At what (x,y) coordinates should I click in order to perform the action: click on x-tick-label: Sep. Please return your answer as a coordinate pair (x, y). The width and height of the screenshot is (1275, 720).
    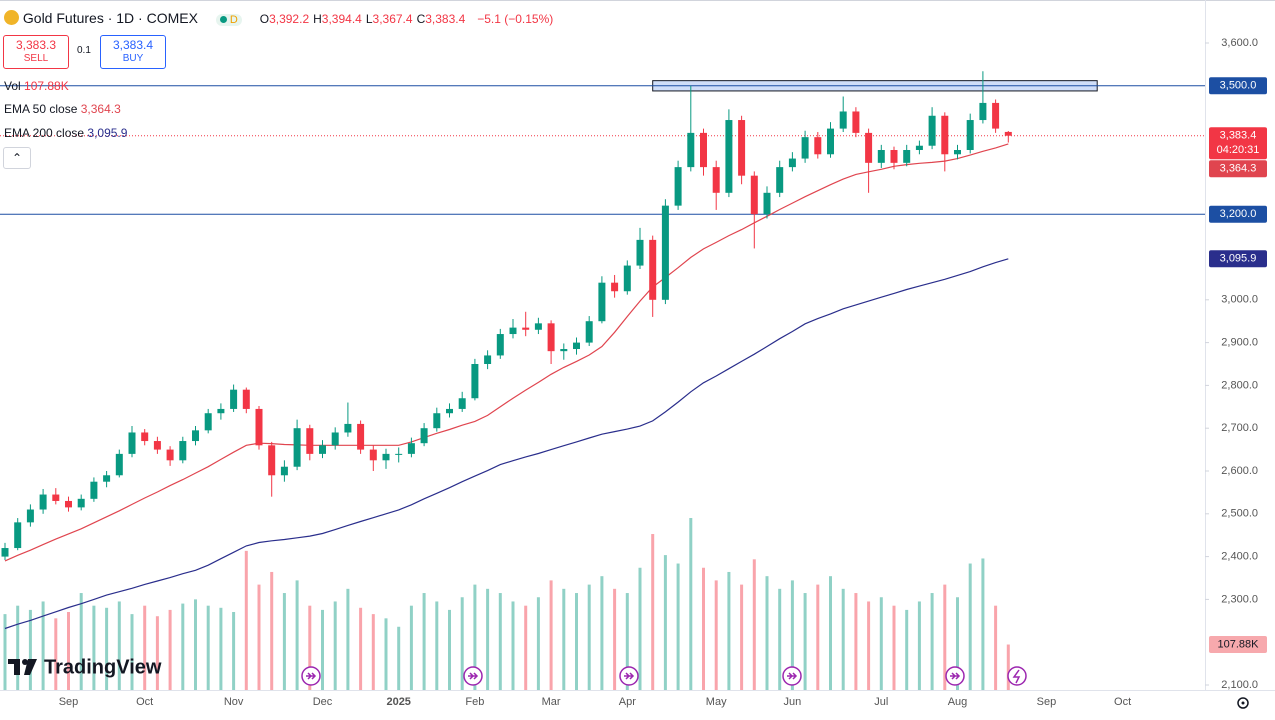
    Looking at the image, I should click on (1047, 702).